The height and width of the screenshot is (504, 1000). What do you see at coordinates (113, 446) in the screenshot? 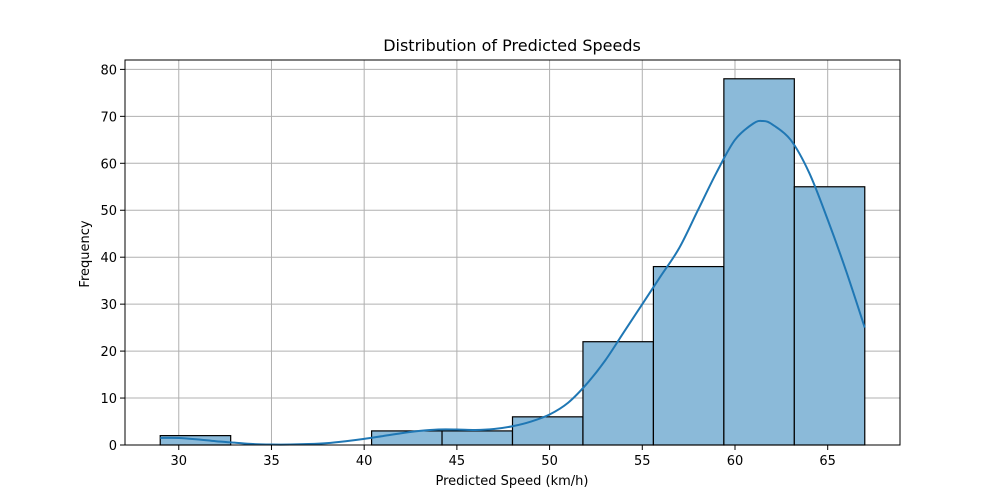
I see `y-tick-label: 0` at bounding box center [113, 446].